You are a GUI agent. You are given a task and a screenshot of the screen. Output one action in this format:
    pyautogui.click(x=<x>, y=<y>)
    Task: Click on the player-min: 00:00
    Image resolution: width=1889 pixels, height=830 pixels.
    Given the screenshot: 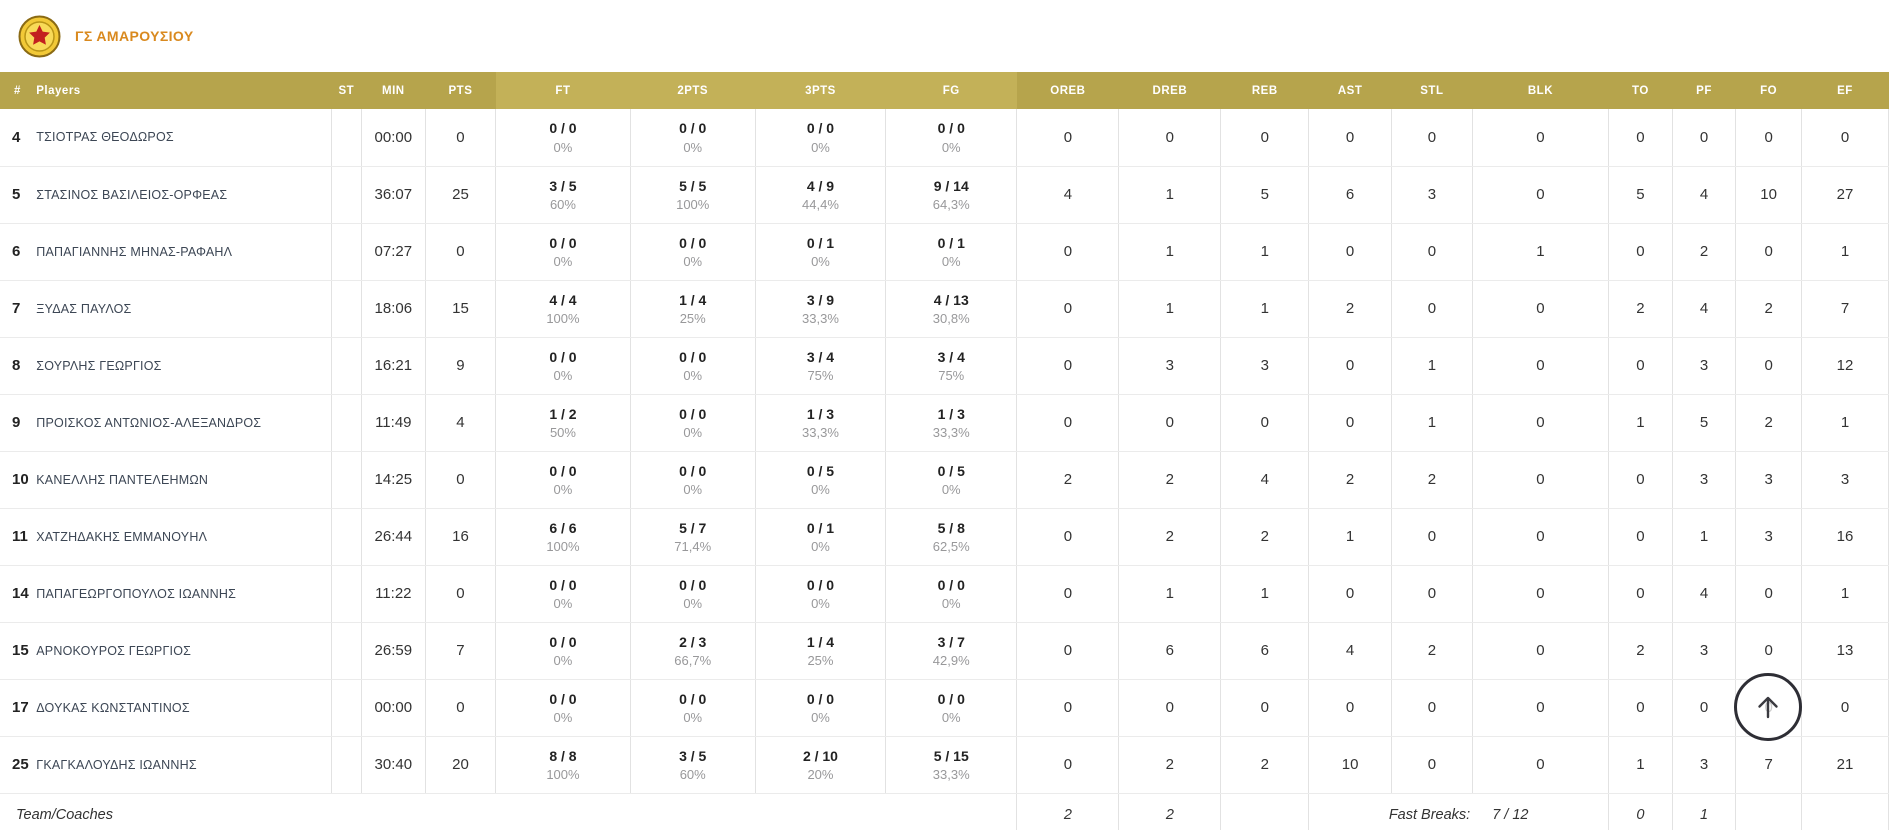 What is the action you would take?
    pyautogui.click(x=393, y=138)
    